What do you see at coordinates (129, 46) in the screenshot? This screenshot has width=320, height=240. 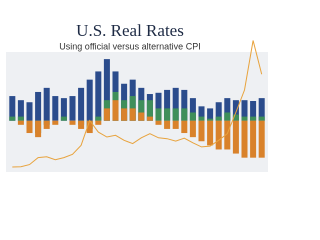 I see `chart-subtitle: Using official versus alternative CPI` at bounding box center [129, 46].